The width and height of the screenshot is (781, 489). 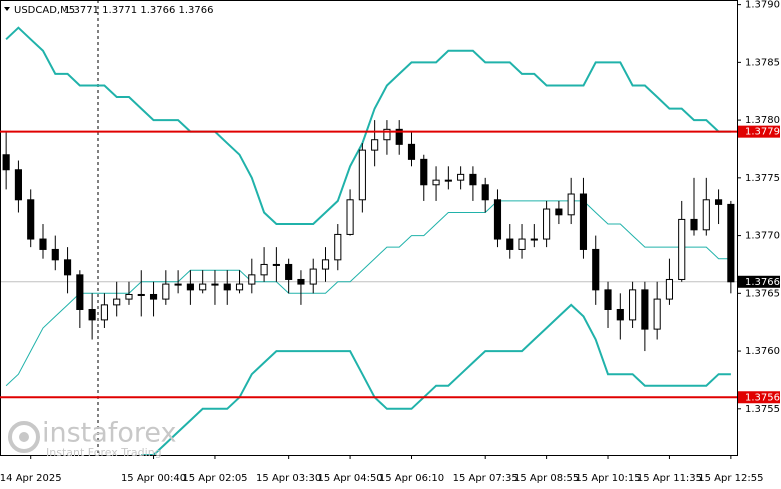 I want to click on y-tick-label: 1.3780, so click(x=762, y=120).